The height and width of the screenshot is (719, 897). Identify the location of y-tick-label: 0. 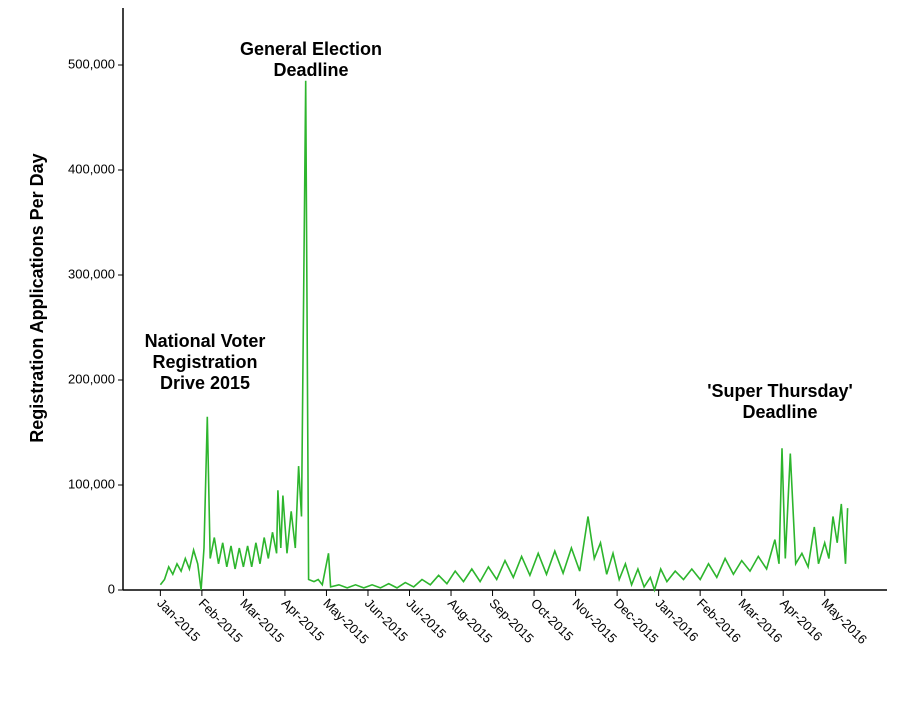
(111, 588).